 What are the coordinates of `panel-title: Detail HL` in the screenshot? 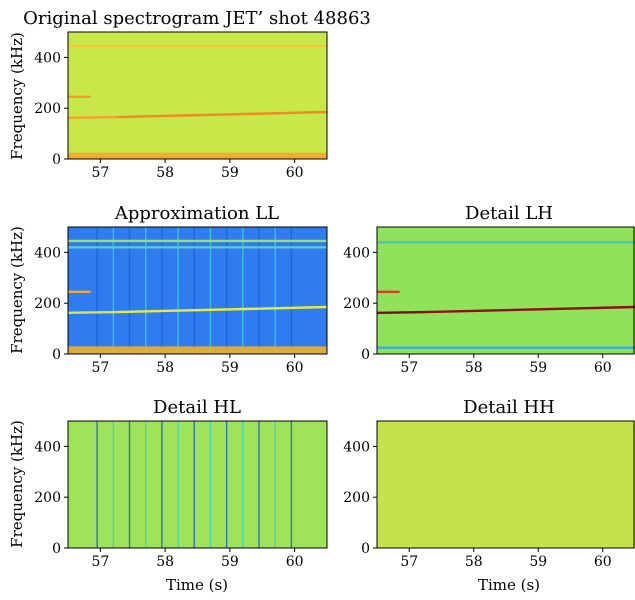 It's located at (197, 407).